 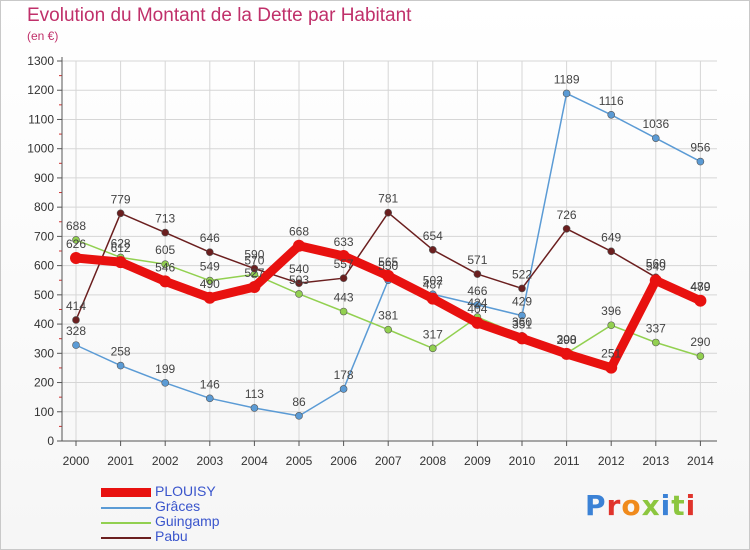 I want to click on data-label-guingamp: 290, so click(x=700, y=342).